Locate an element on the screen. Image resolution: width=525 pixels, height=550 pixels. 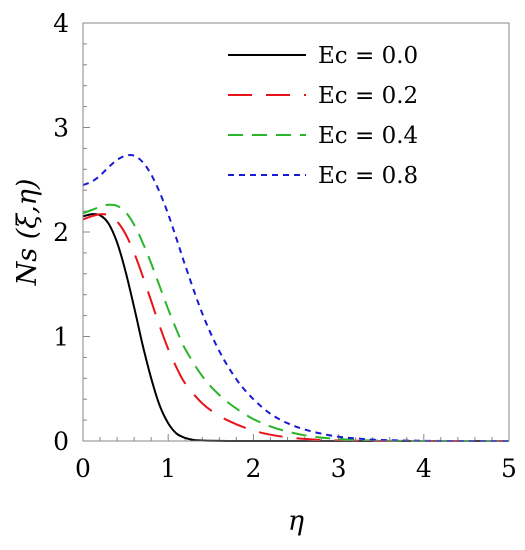
legend-label-0: Ec = 0.0 is located at coordinates (368, 56).